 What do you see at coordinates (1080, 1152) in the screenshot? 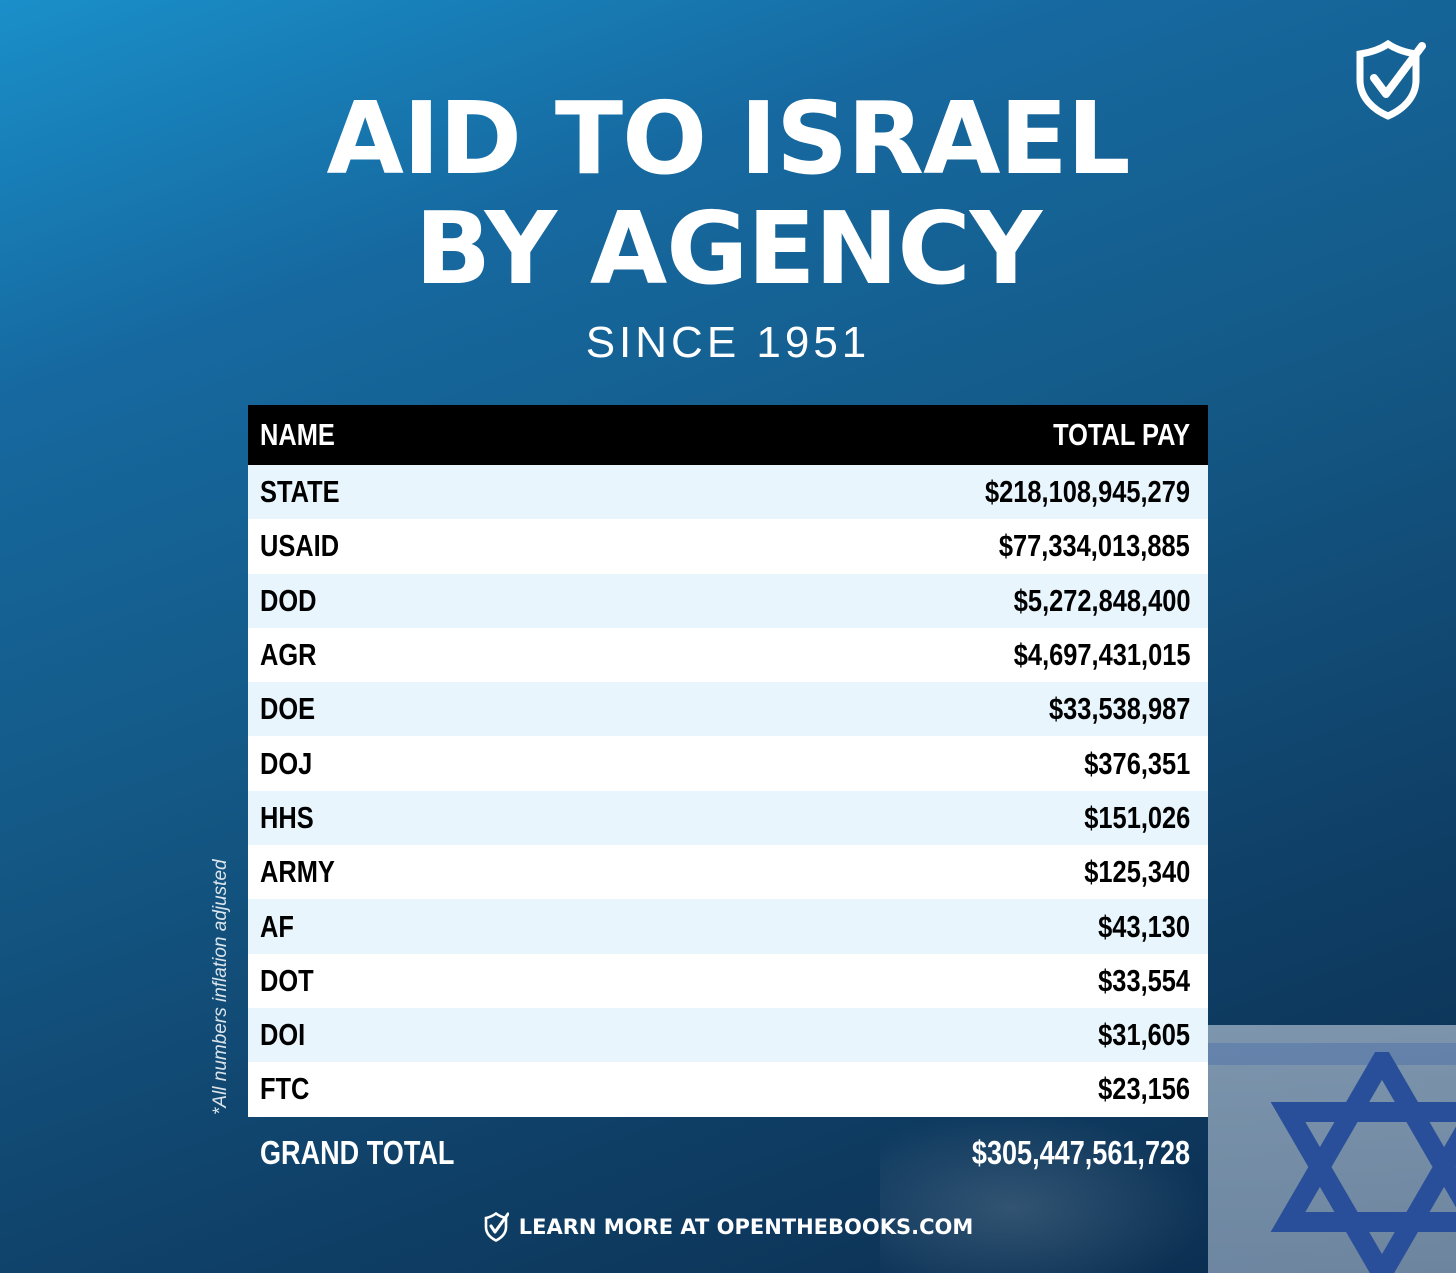
I see `grand-total-value: $305,447,561,728` at bounding box center [1080, 1152].